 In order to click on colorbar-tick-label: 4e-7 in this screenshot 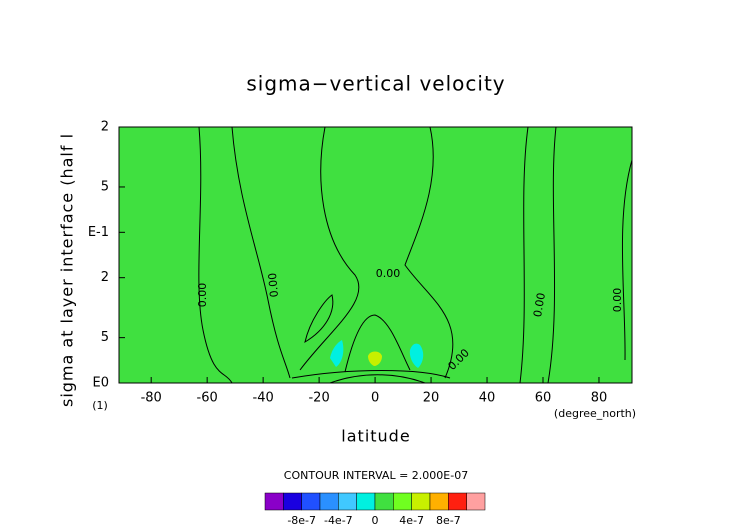, I will do `click(411, 520)`.